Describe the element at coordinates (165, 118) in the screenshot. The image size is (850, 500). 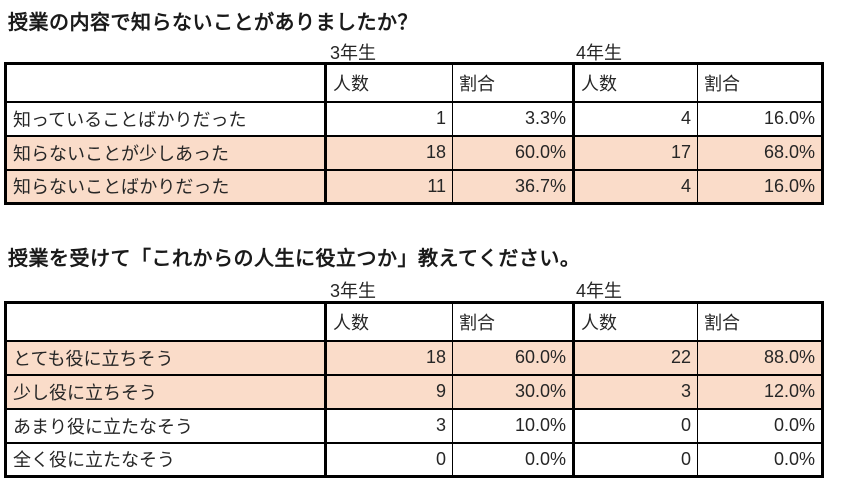
I see `row-label: 知っていることばかりだった` at that location.